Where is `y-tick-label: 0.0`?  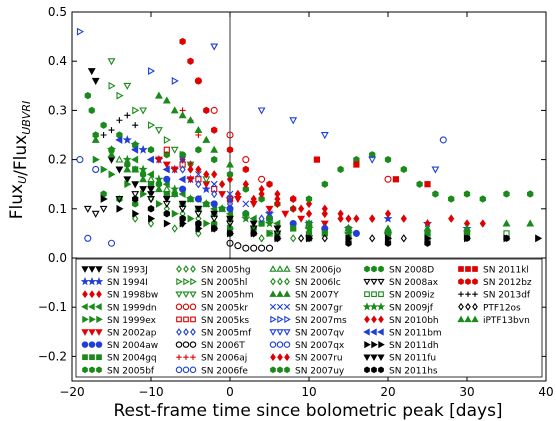
y-tick-label: 0.0 is located at coordinates (57, 258).